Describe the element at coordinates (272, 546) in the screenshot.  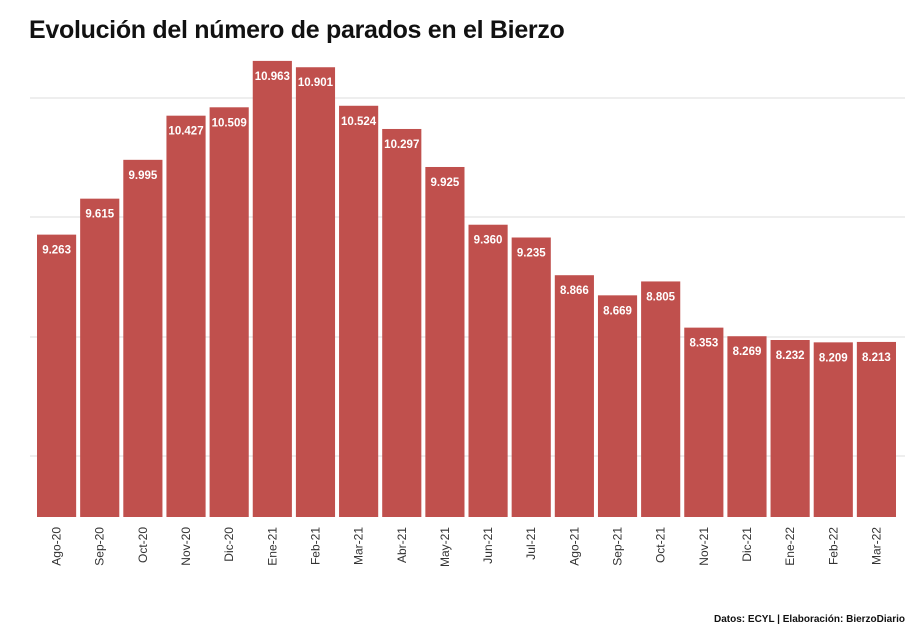
I see `x-tick-Ene-21: Ene-21` at that location.